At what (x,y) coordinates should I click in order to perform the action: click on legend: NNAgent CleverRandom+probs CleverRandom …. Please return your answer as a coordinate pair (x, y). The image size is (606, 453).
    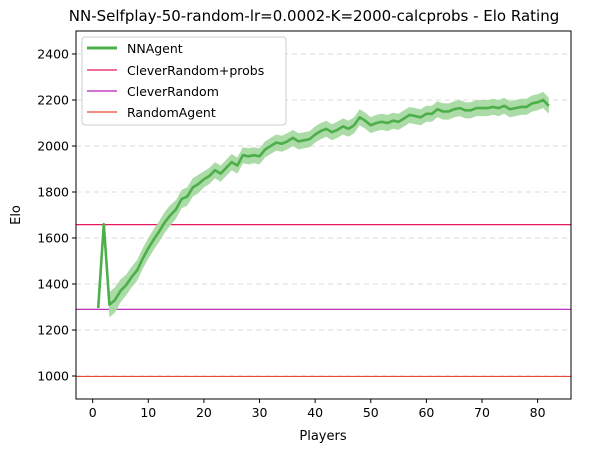
    Looking at the image, I should click on (184, 81).